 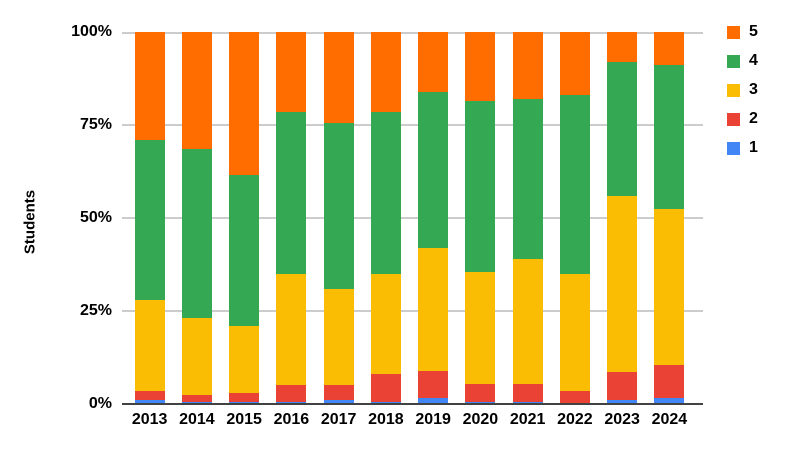 What do you see at coordinates (742, 148) in the screenshot?
I see `legend-item-1: 1` at bounding box center [742, 148].